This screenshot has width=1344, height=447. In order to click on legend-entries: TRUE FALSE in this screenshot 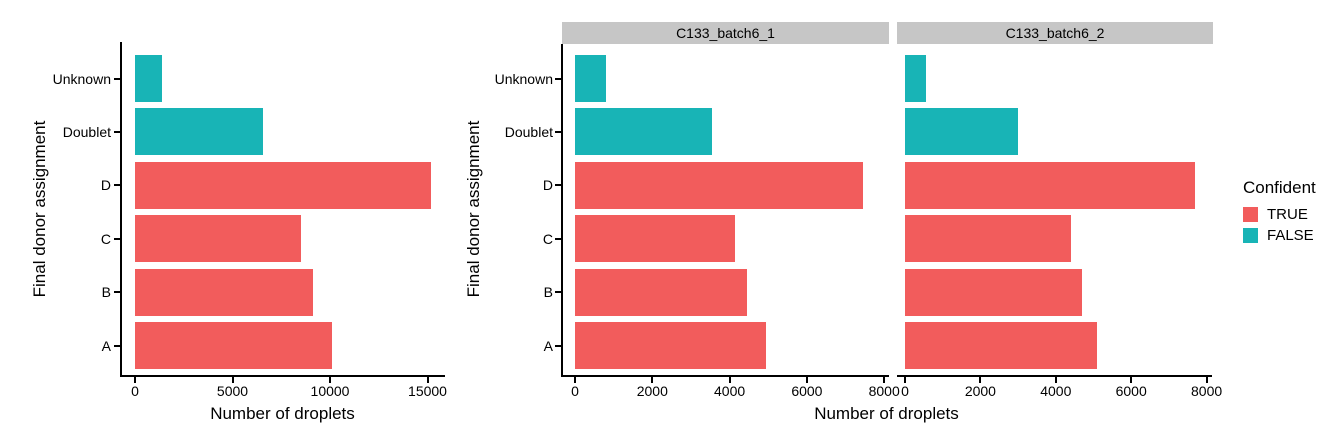, I will do `click(1279, 225)`.